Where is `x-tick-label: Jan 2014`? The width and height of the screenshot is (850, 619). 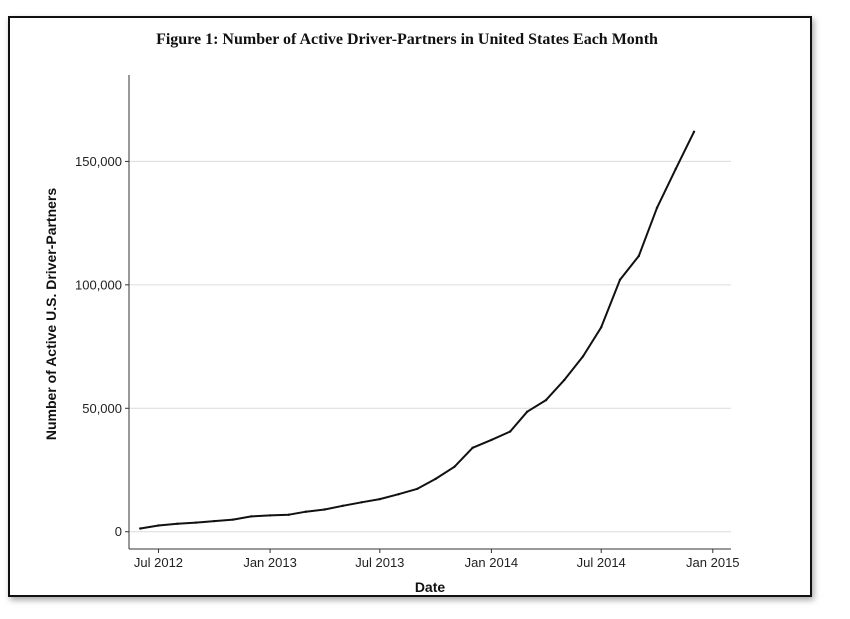 x-tick-label: Jan 2014 is located at coordinates (492, 562).